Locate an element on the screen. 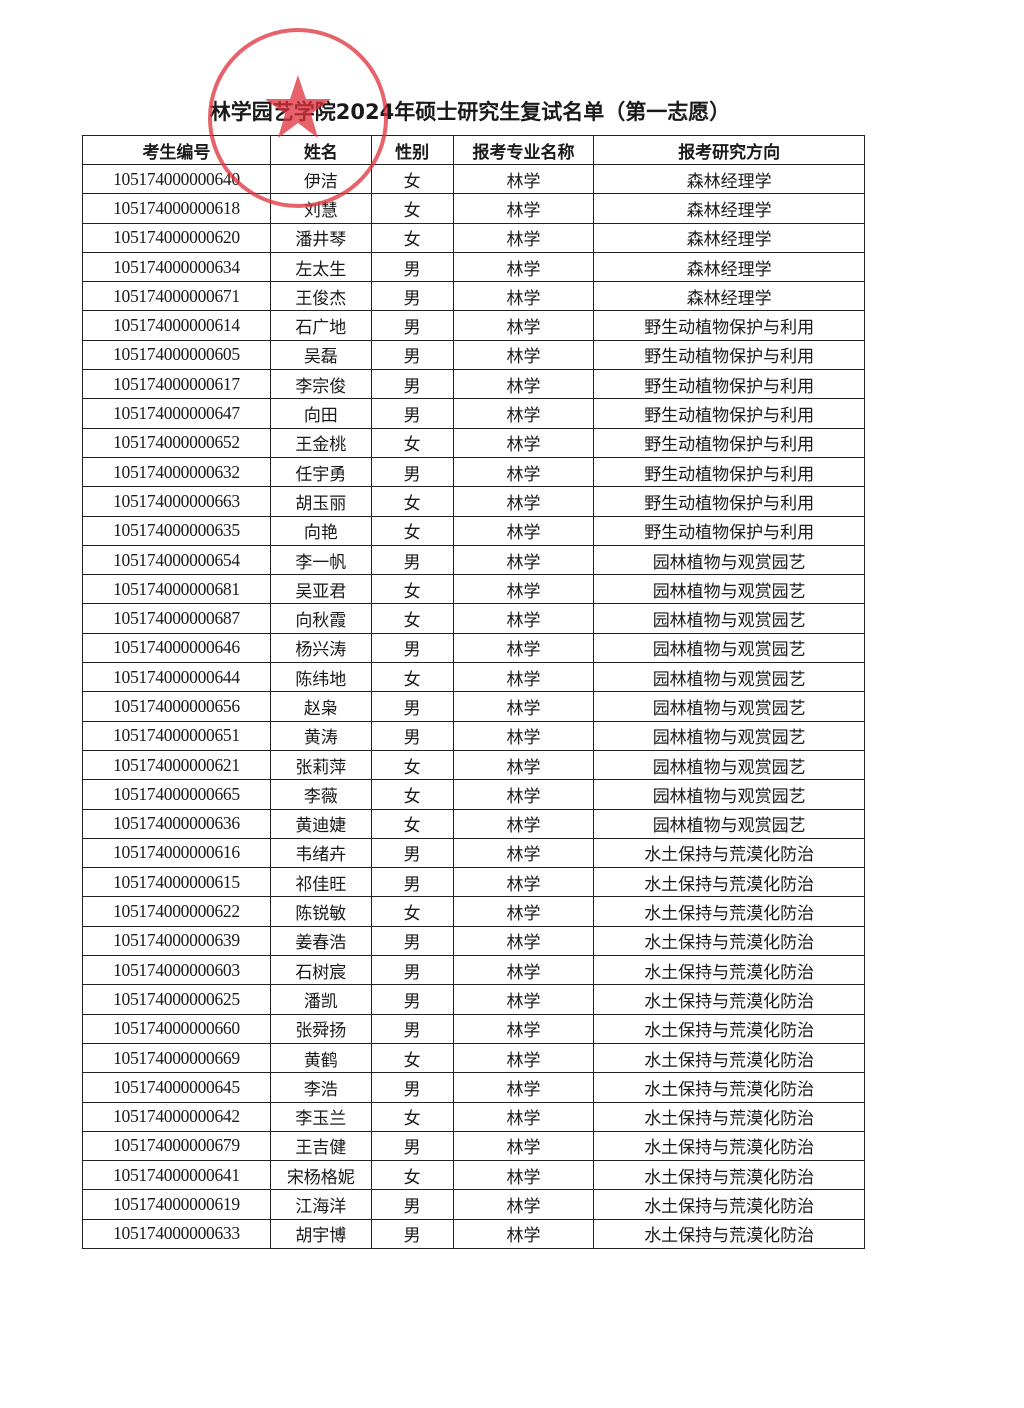 The width and height of the screenshot is (1024, 1408). cell-name: 任宇勇 is located at coordinates (320, 472).